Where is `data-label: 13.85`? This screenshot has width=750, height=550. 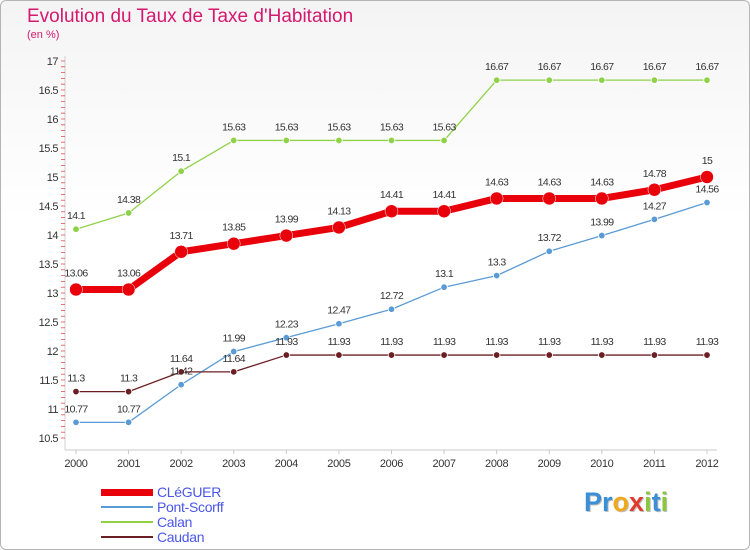 data-label: 13.85 is located at coordinates (234, 228).